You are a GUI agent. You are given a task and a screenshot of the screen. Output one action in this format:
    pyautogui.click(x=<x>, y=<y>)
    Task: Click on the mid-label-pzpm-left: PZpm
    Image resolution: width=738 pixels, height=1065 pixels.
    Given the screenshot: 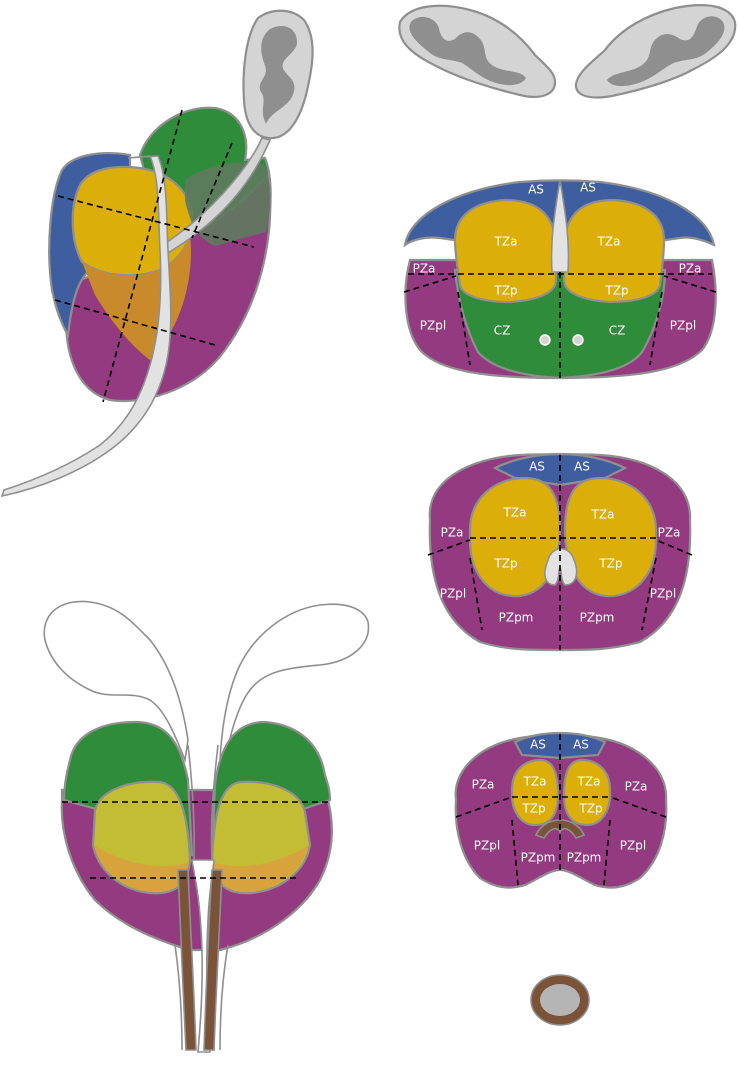 What is the action you would take?
    pyautogui.click(x=516, y=618)
    